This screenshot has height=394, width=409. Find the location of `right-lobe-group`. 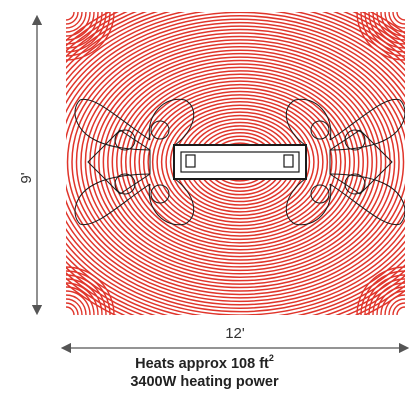

right-lobe-group is located at coordinates (345, 162).